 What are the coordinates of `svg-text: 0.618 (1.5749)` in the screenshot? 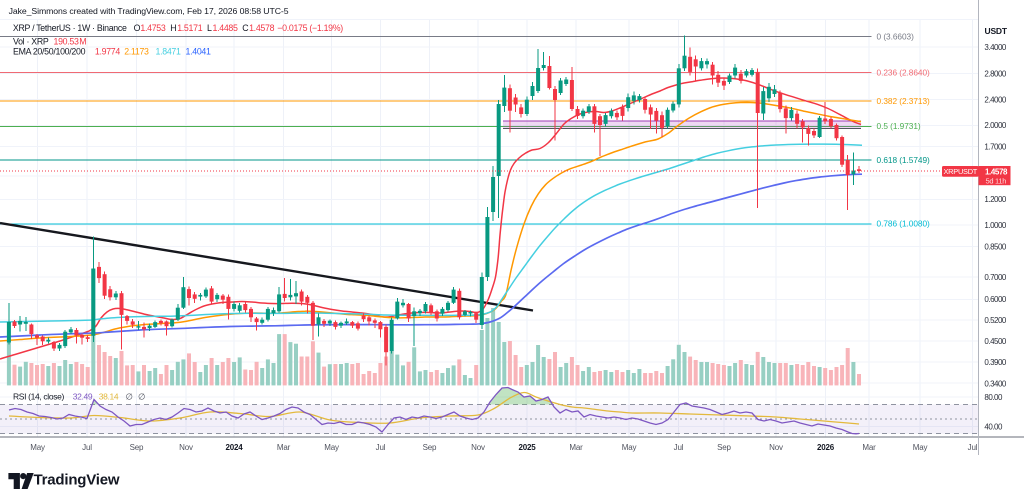 It's located at (904, 160).